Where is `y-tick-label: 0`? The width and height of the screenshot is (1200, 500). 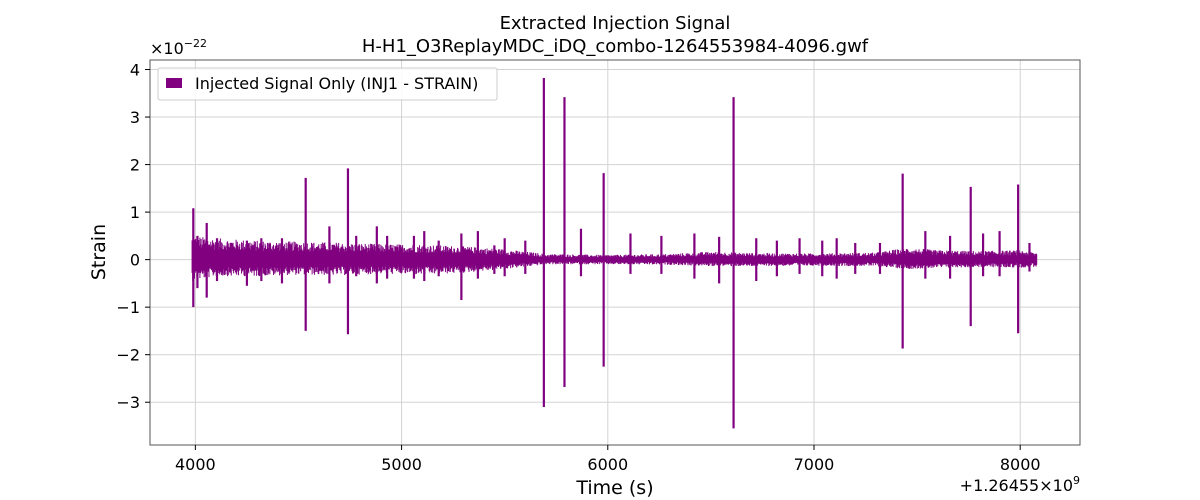 y-tick-label: 0 is located at coordinates (135, 260).